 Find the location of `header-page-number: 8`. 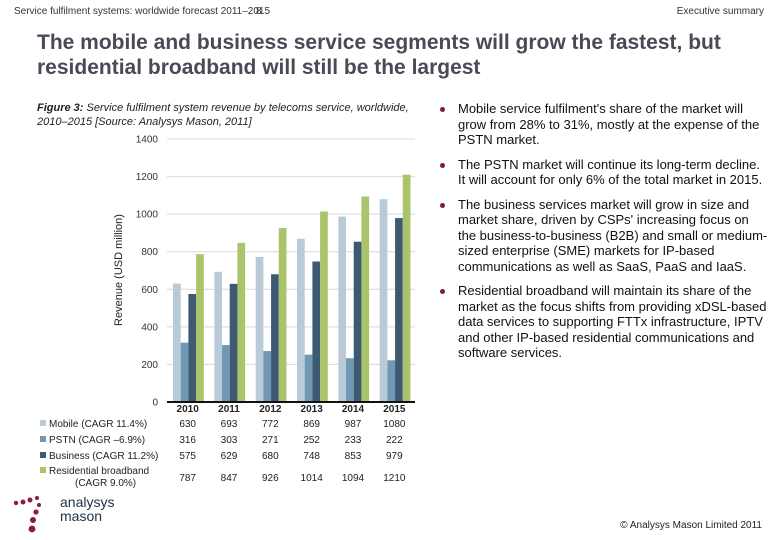

header-page-number: 8 is located at coordinates (259, 11).